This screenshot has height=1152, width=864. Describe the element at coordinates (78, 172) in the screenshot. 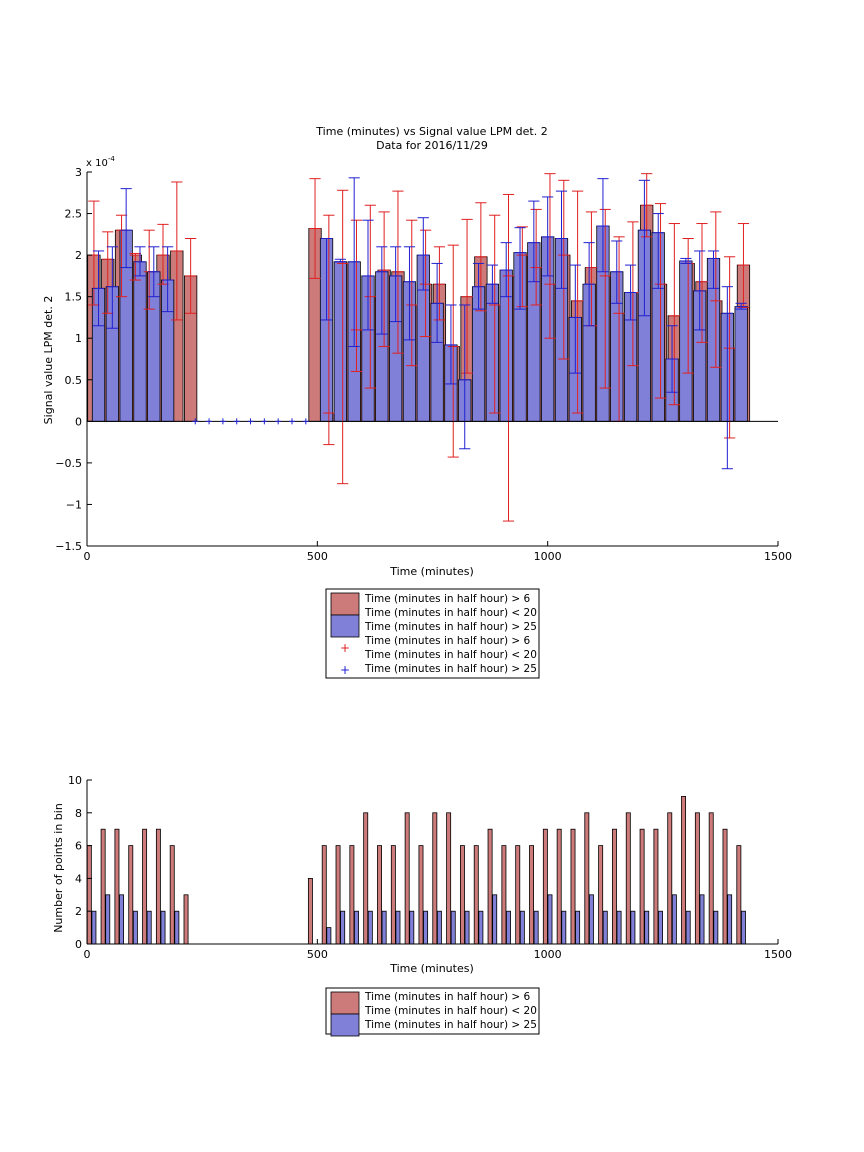

I see `y-tick-label: 3` at that location.